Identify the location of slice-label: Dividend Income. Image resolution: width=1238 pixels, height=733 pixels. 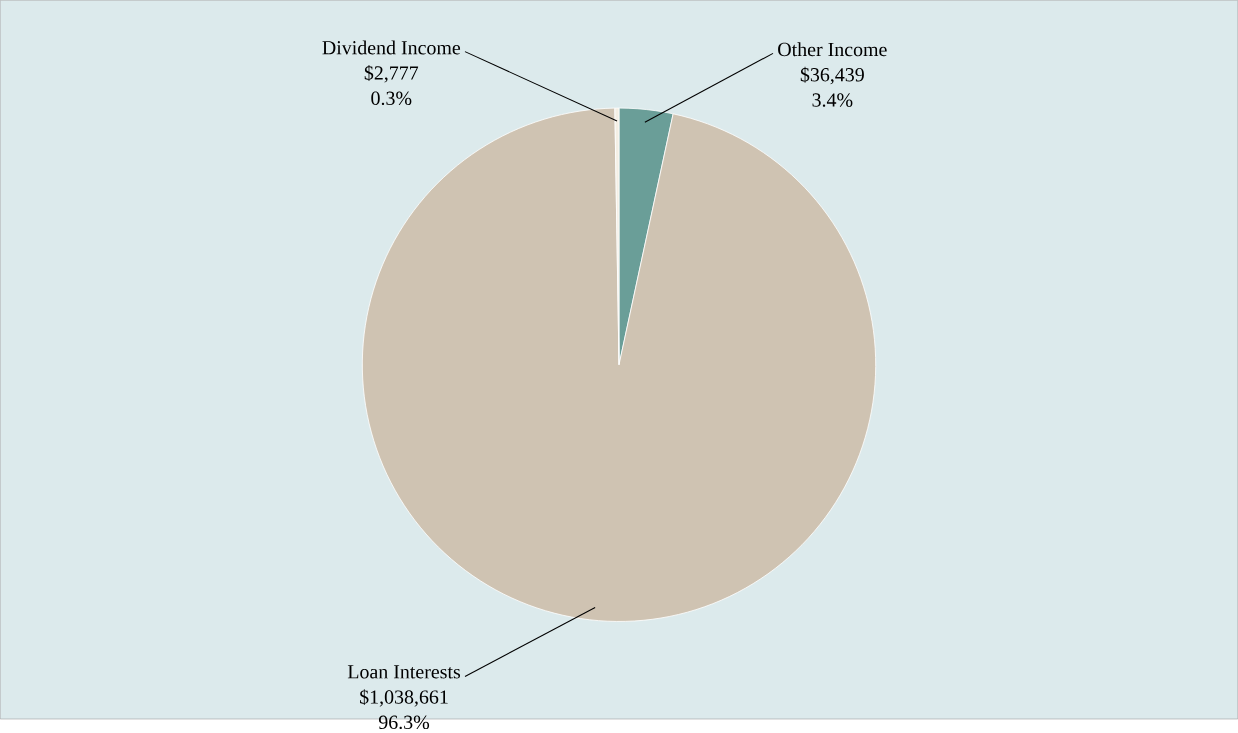
(391, 47).